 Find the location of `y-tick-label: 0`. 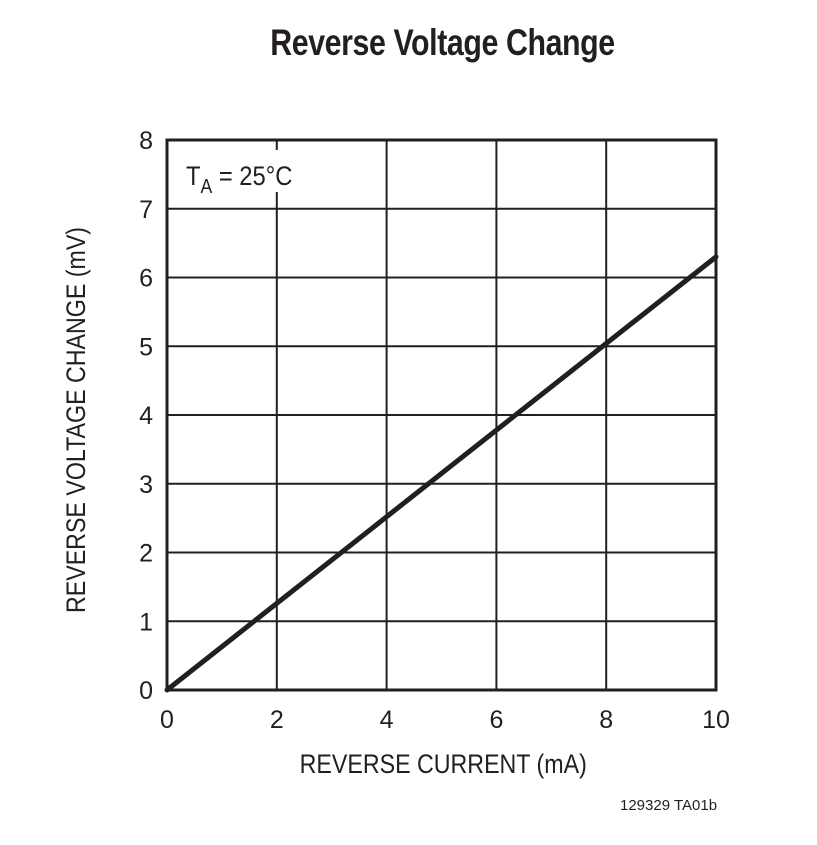

y-tick-label: 0 is located at coordinates (146, 691).